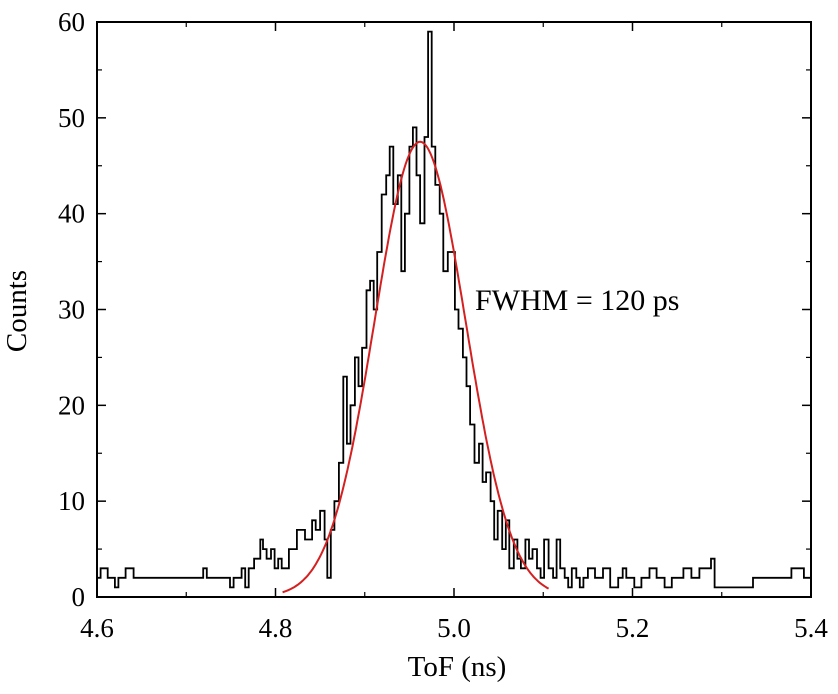  What do you see at coordinates (577, 300) in the screenshot?
I see `fwhm-annotation: FWHM = 120 ps` at bounding box center [577, 300].